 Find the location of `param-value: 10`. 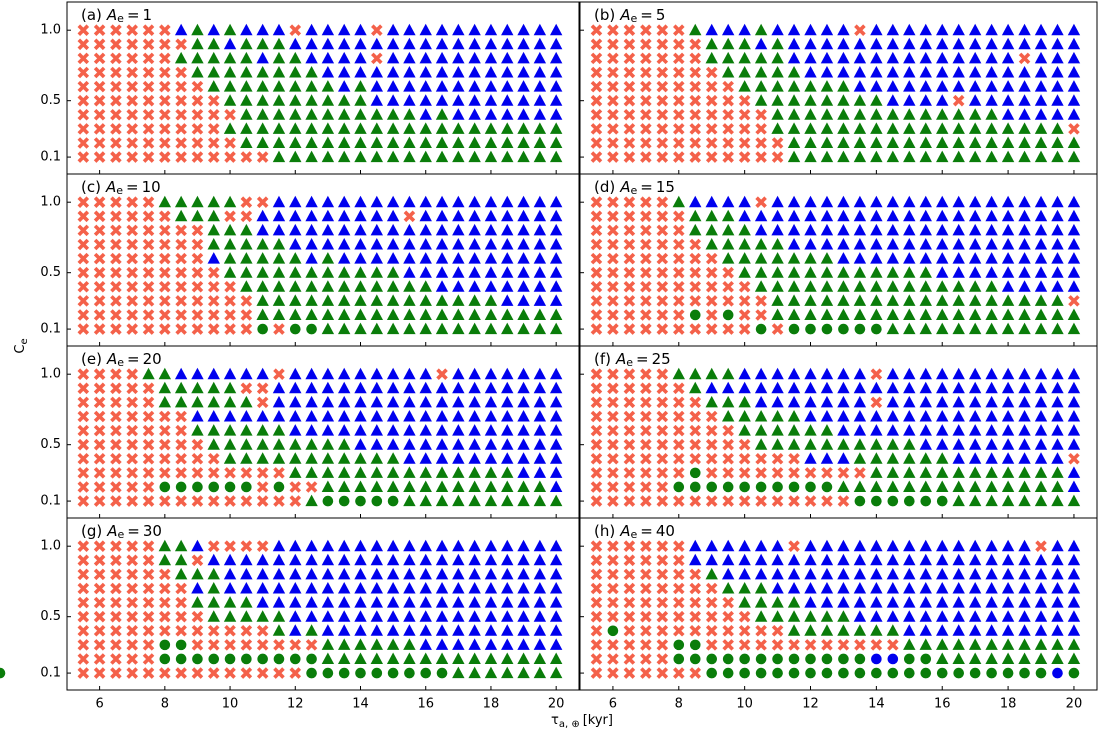

param-value: 10 is located at coordinates (151, 187).